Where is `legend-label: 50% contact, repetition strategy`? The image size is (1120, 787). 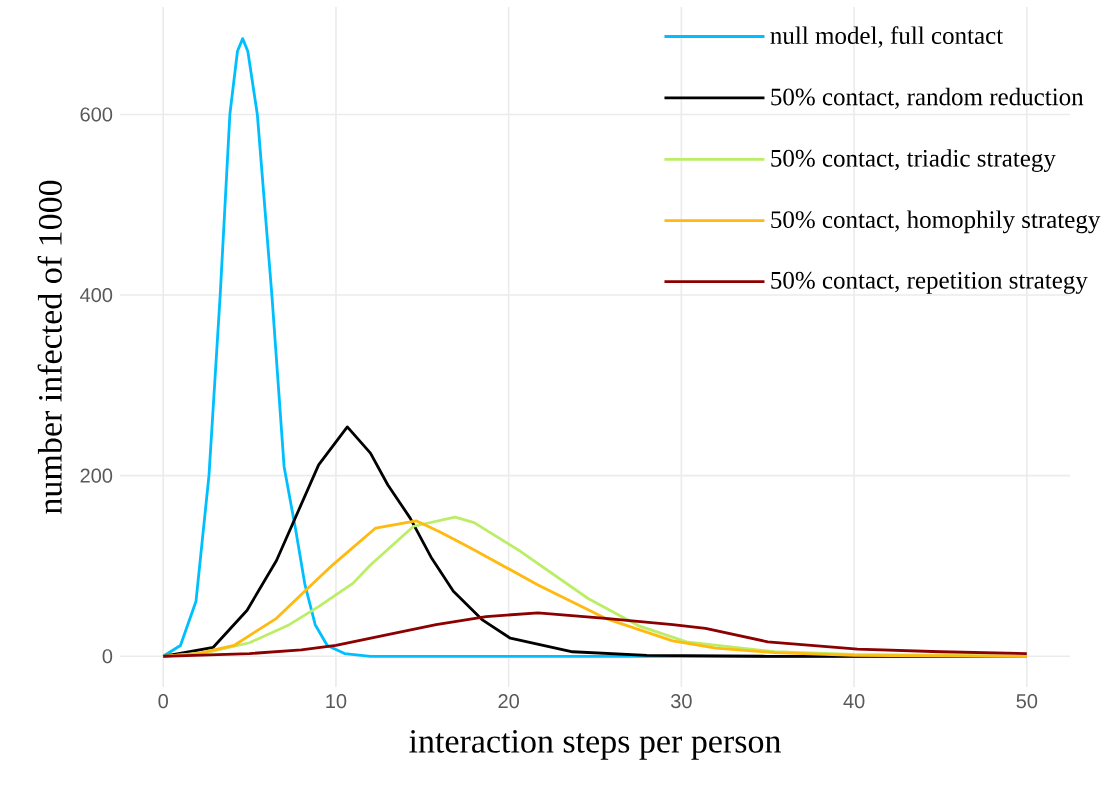
legend-label: 50% contact, repetition strategy is located at coordinates (929, 282).